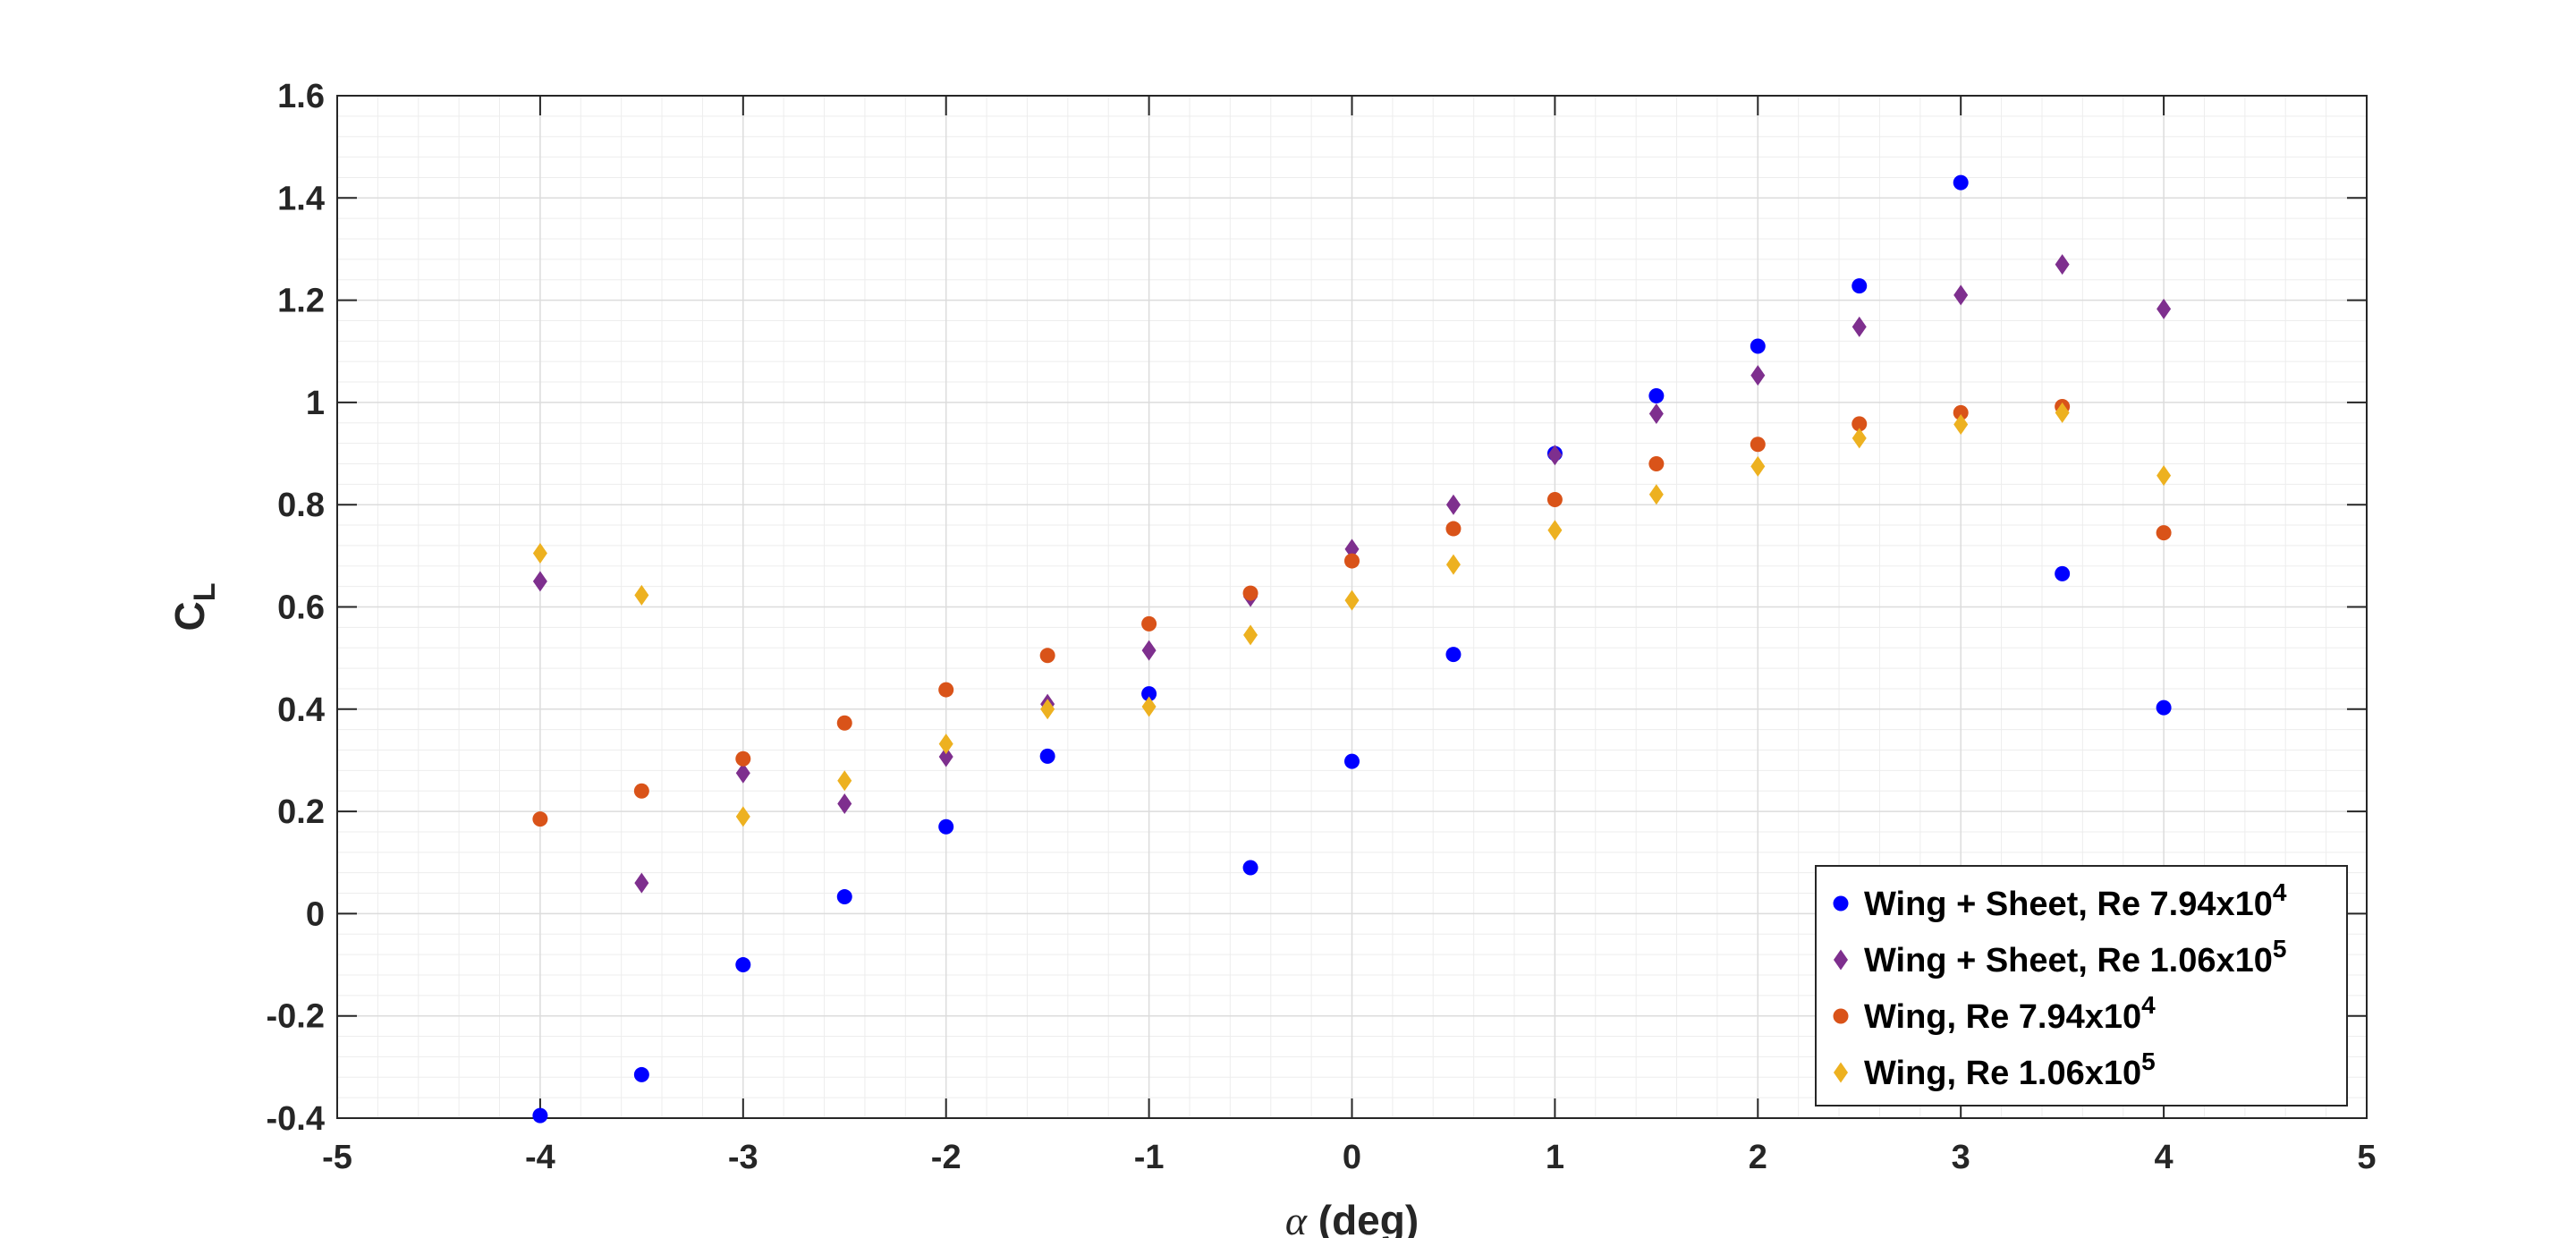 The width and height of the screenshot is (2576, 1238). Describe the element at coordinates (2075, 957) in the screenshot. I see `legend-label: Wing + Sheet, Re 1.06x105` at that location.